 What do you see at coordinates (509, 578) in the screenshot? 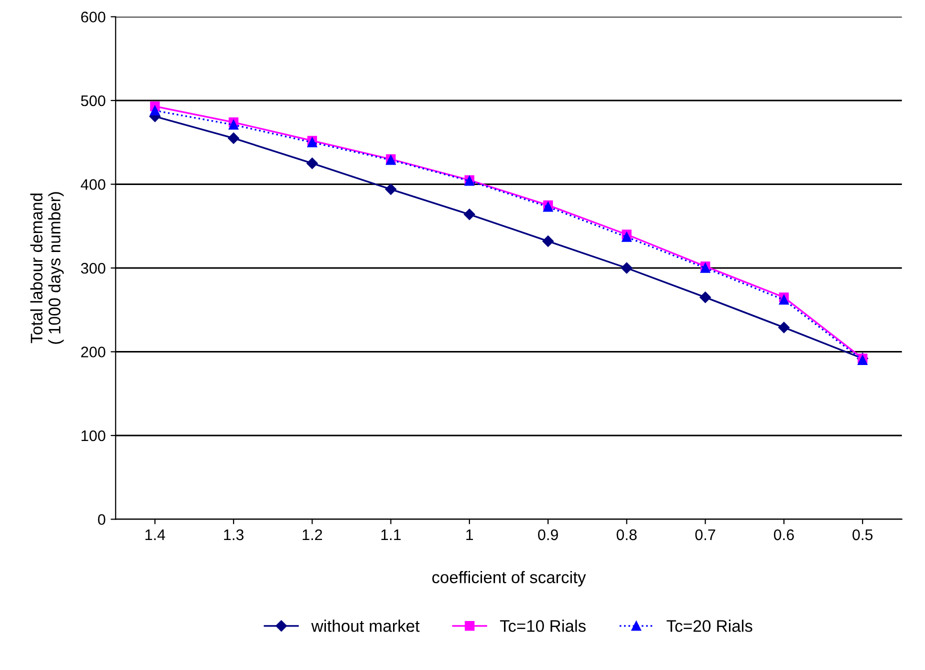
I see `x-axis-title: coefficient of scarcity` at bounding box center [509, 578].